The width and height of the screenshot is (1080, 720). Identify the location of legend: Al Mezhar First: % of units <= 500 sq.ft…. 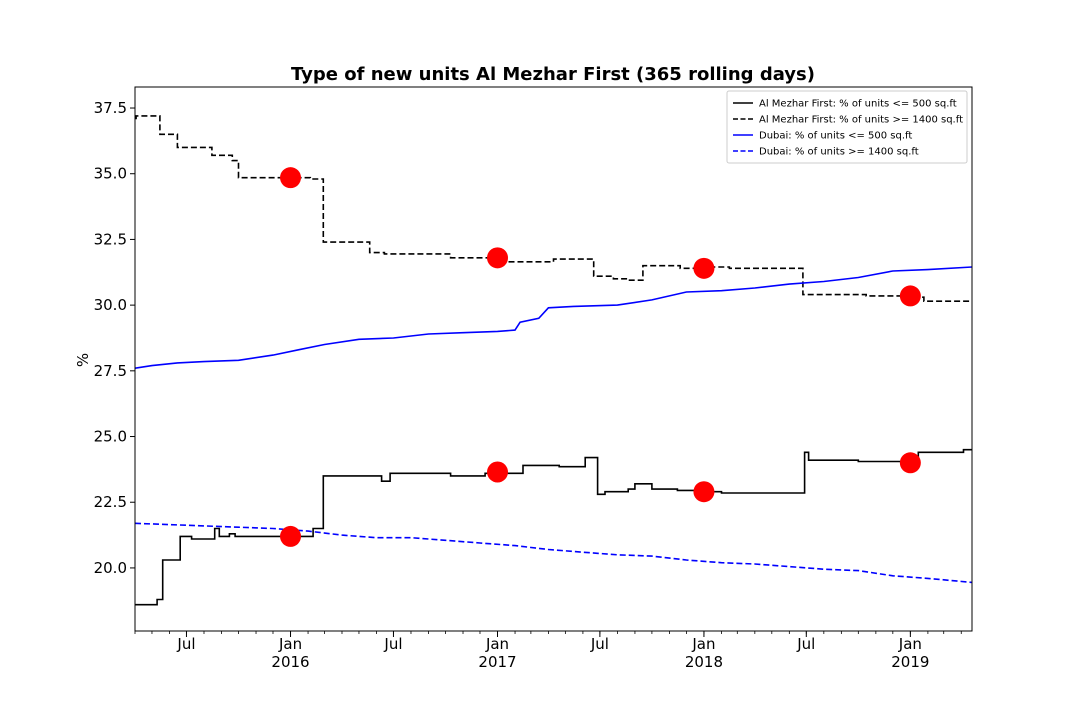
(847, 127).